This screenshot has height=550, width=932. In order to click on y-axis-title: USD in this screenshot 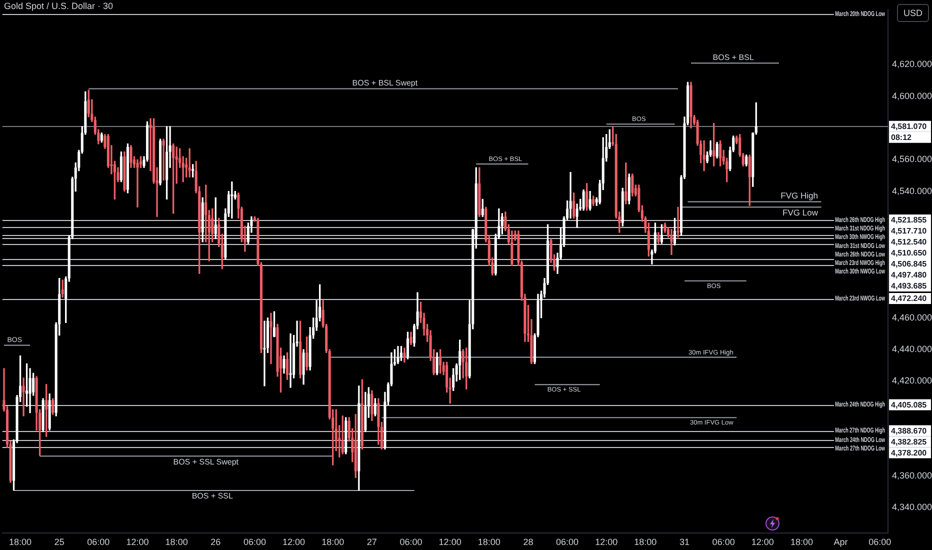, I will do `click(913, 13)`.